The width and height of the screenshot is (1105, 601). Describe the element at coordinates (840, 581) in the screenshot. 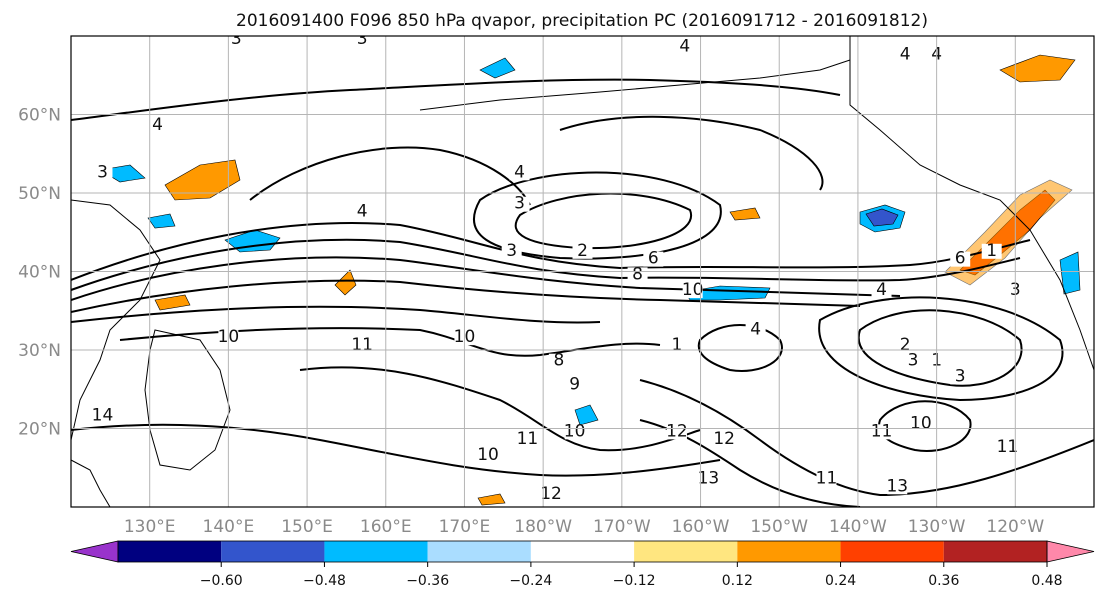

I see `colorbar-tick-label: 0.24` at that location.